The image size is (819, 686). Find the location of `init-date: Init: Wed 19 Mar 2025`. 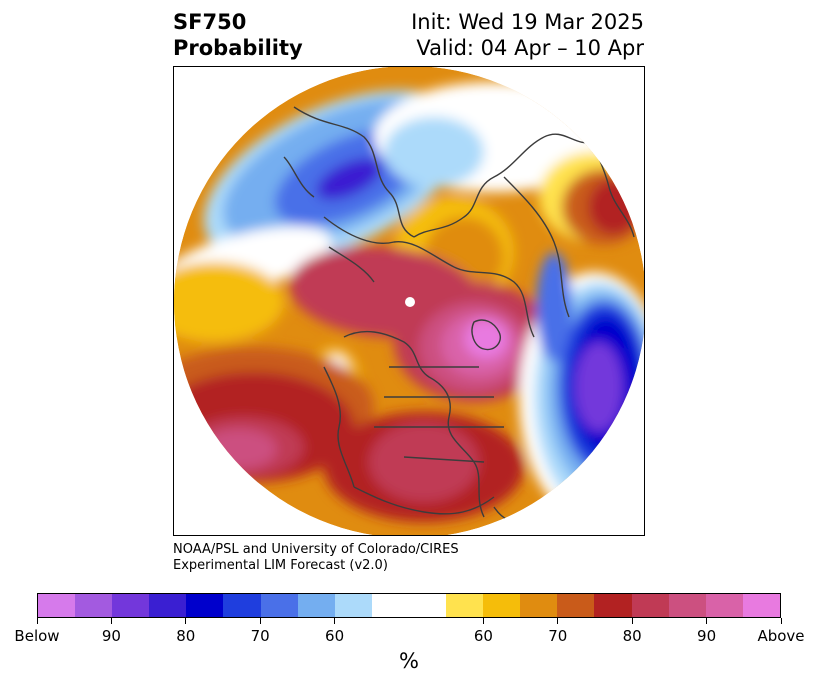

init-date: Init: Wed 19 Mar 2025 is located at coordinates (527, 22).